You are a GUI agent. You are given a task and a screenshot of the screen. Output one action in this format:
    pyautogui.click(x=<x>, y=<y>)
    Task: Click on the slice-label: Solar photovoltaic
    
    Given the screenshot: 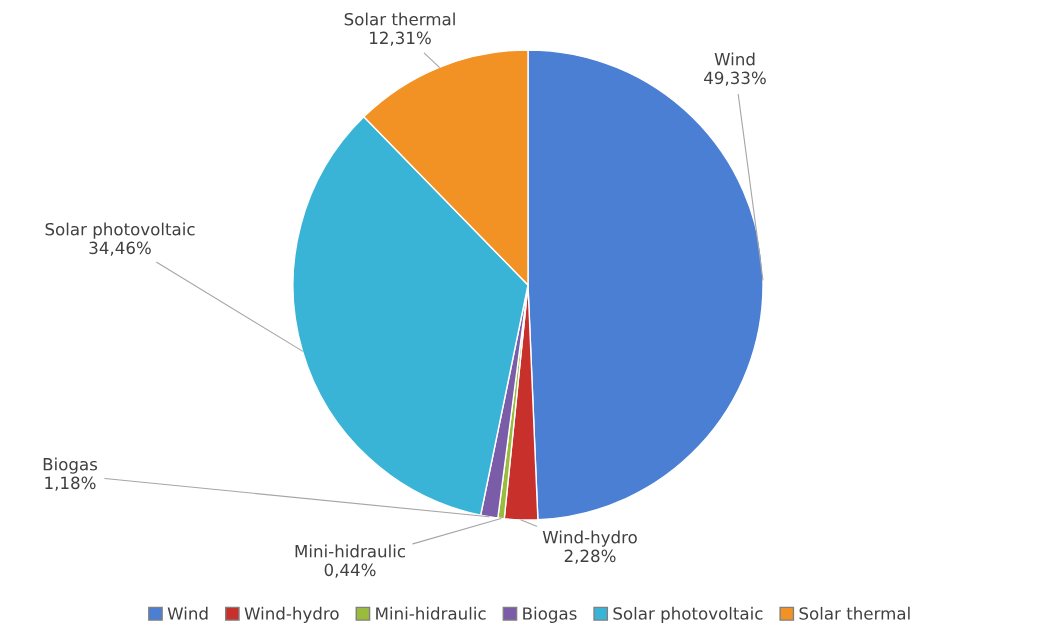 What is the action you would take?
    pyautogui.click(x=120, y=230)
    